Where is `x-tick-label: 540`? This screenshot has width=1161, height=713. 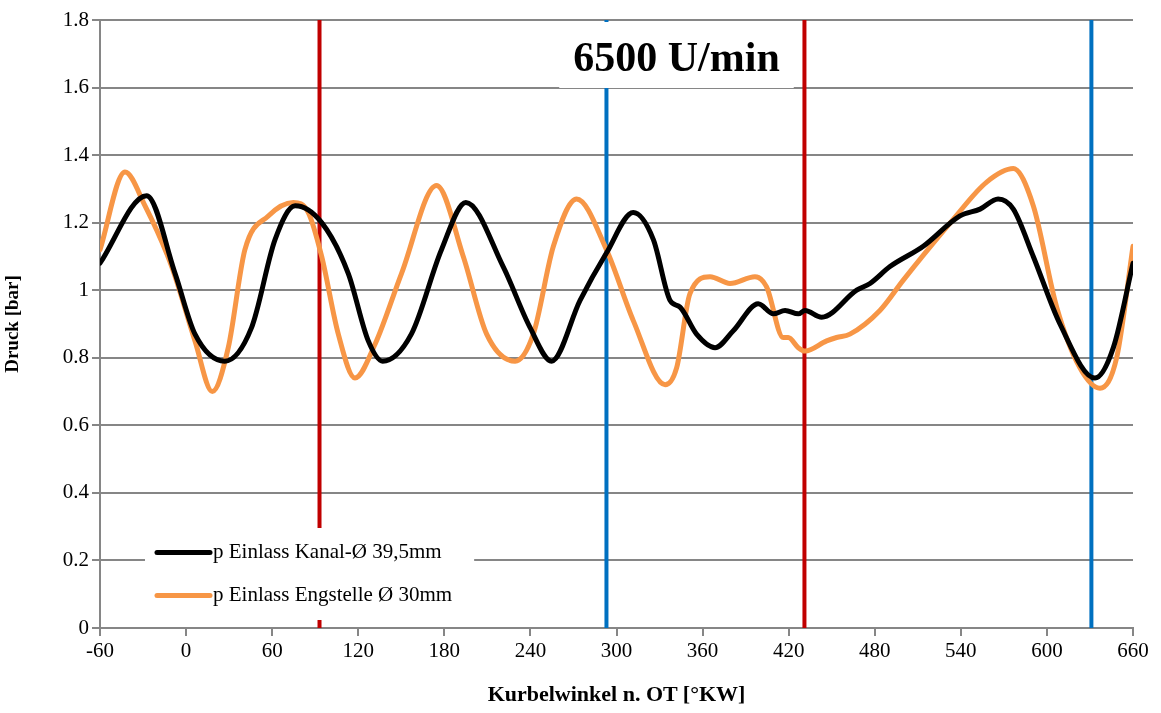
x-tick-label: 540 is located at coordinates (961, 650).